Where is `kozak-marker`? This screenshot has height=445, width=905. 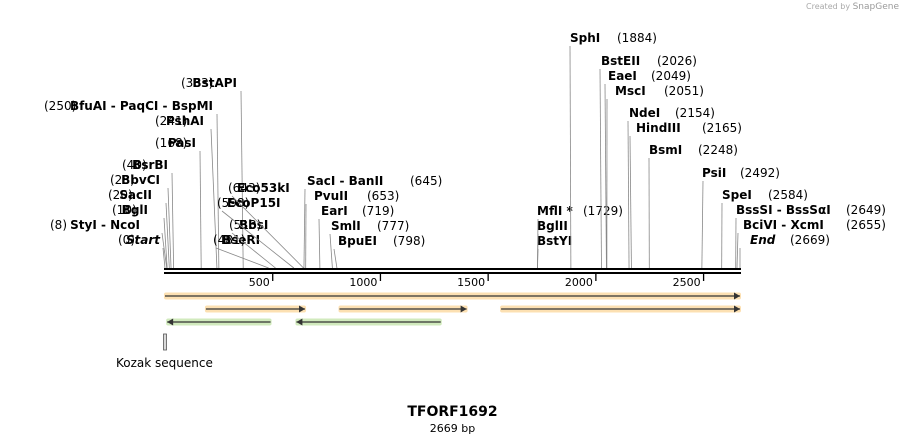 kozak-marker is located at coordinates (165, 342).